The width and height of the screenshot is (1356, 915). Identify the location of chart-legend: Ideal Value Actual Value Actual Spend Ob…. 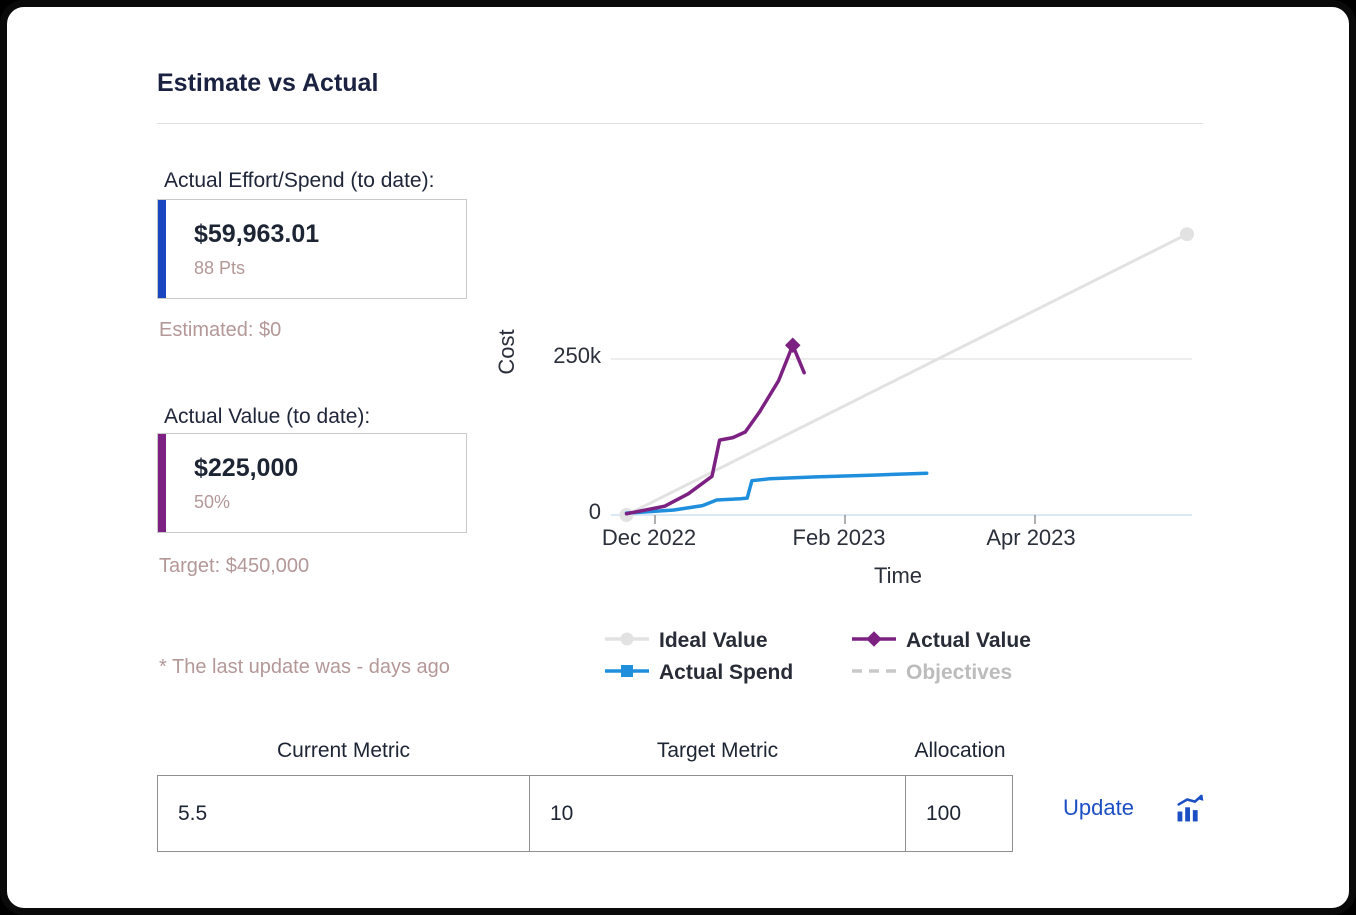
(895, 657).